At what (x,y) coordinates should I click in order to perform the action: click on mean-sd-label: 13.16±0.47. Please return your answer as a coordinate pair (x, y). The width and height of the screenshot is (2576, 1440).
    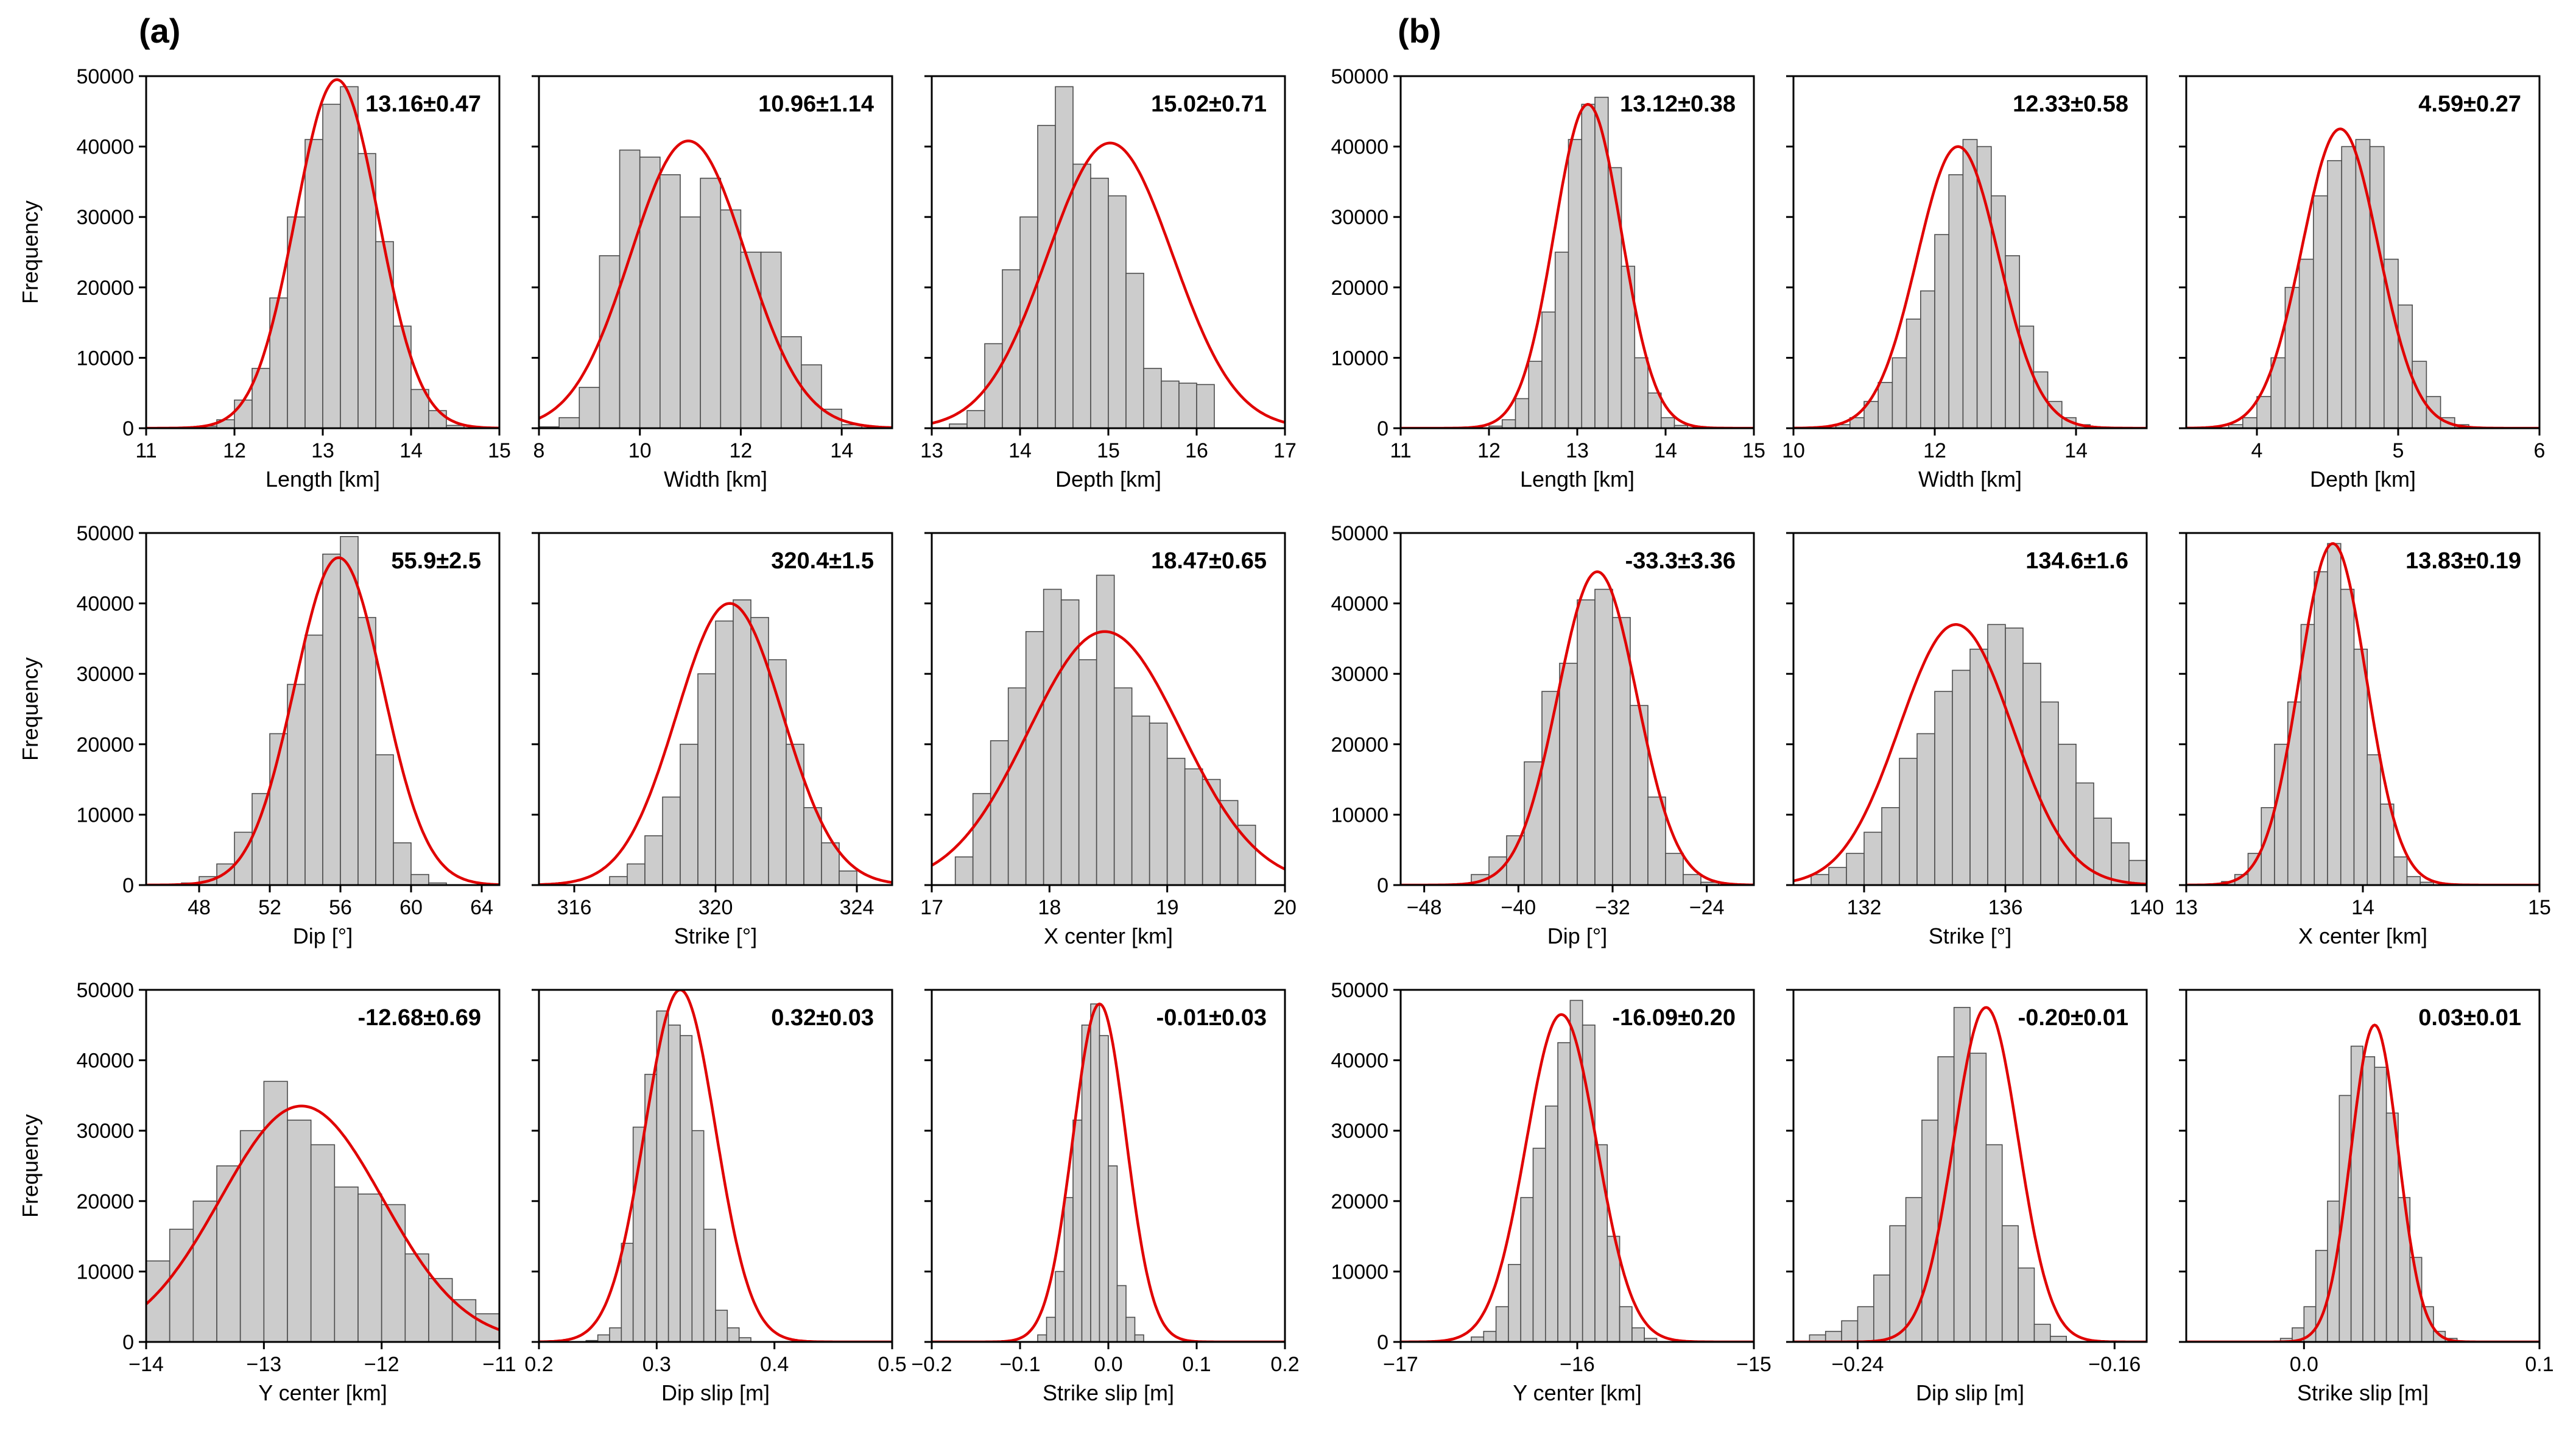
    Looking at the image, I should click on (423, 104).